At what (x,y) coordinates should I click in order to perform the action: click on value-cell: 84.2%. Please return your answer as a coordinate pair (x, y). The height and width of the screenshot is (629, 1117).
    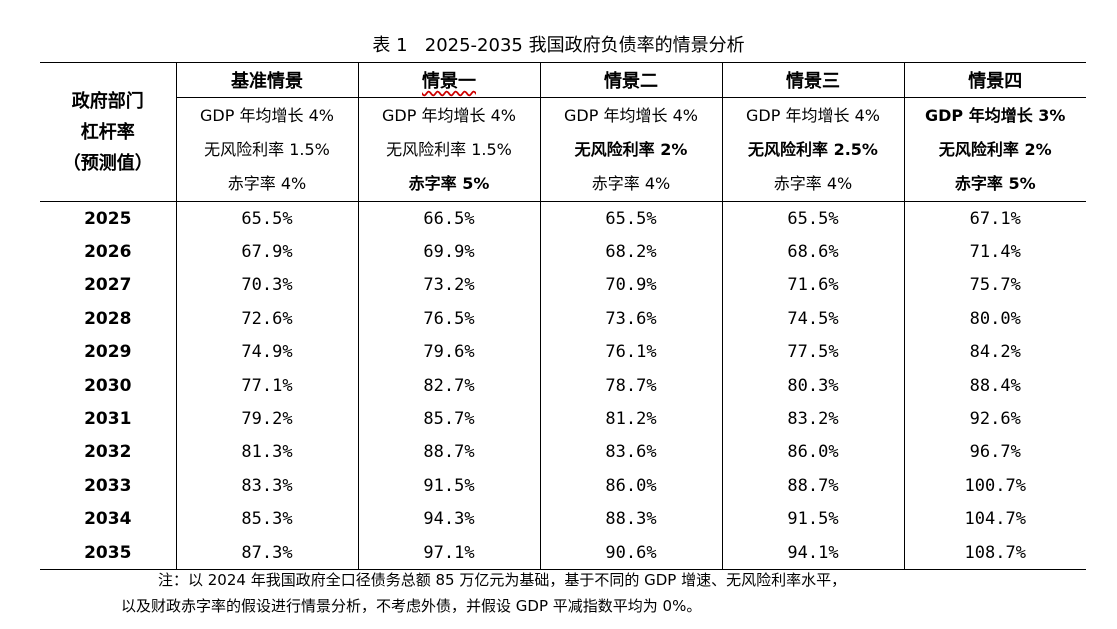
    Looking at the image, I should click on (994, 352).